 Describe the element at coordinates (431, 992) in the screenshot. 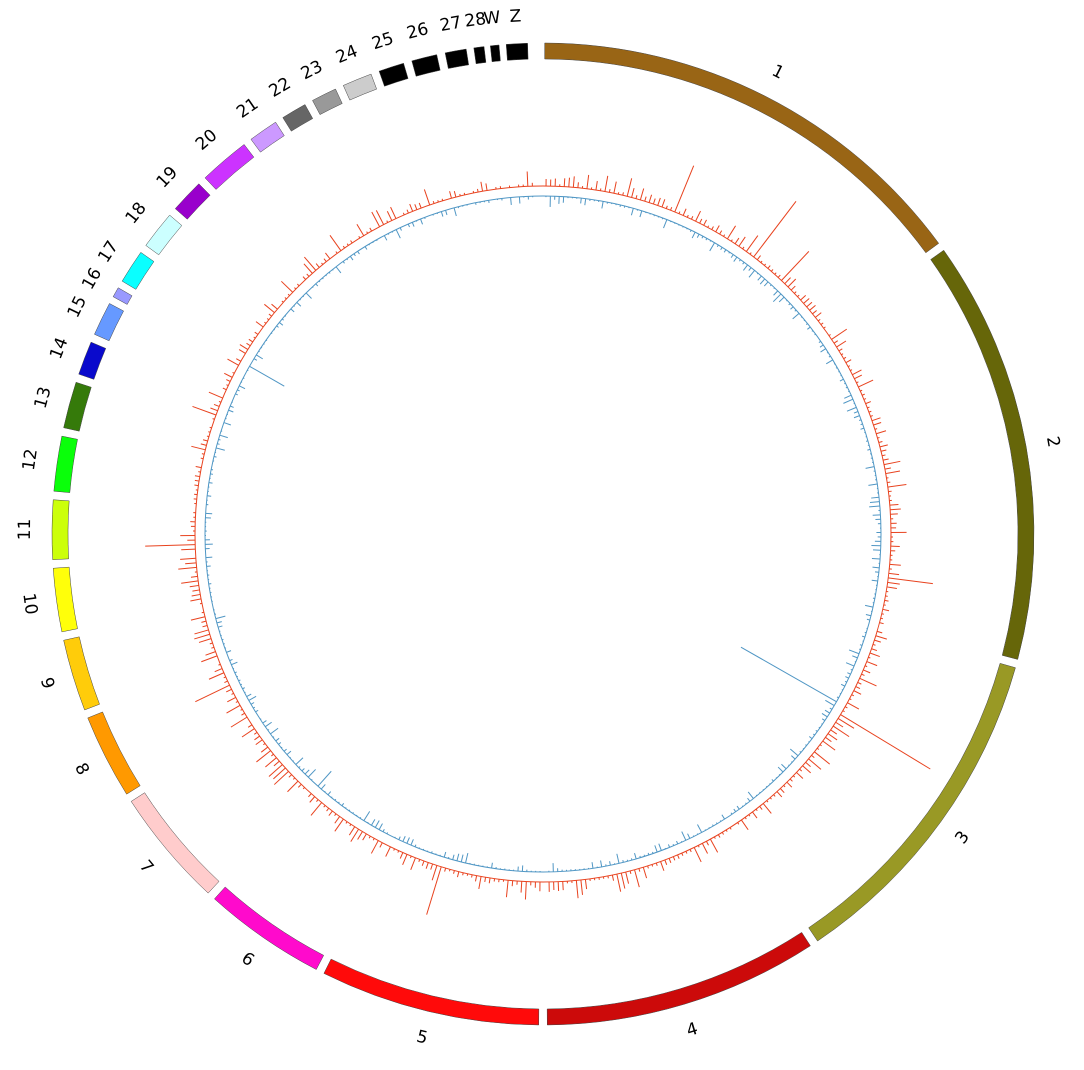

I see `chromosome-5-segment` at that location.